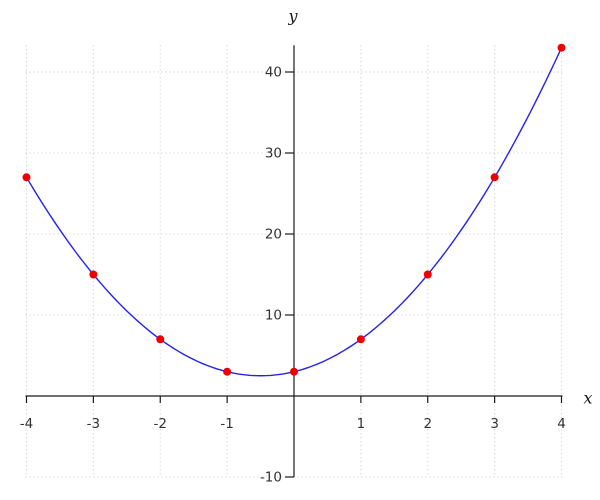 This screenshot has width=600, height=500. What do you see at coordinates (361, 424) in the screenshot?
I see `x-tick-label: 1` at bounding box center [361, 424].